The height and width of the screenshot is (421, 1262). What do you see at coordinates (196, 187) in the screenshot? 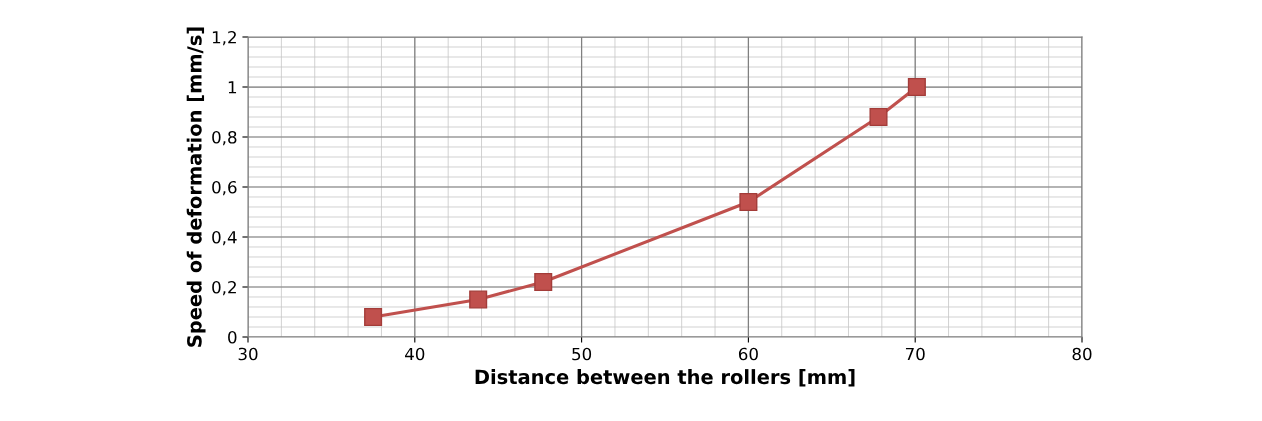
I see `y-axis-title: Speed of deformation [mm/s]` at bounding box center [196, 187].